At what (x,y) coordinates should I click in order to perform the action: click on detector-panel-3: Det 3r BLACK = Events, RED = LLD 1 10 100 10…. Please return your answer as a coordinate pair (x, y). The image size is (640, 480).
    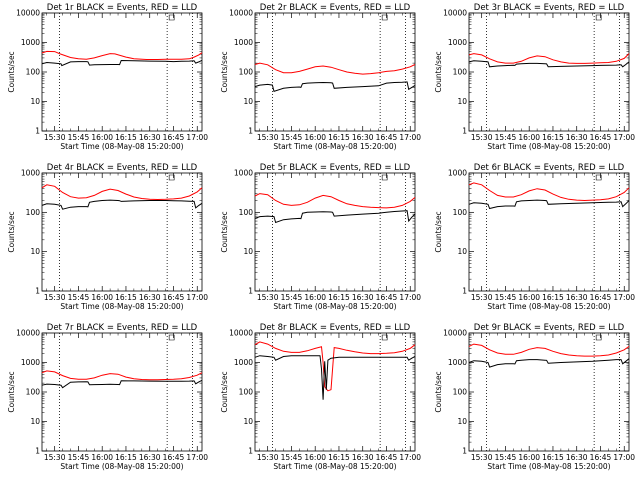
    Looking at the image, I should click on (534, 77).